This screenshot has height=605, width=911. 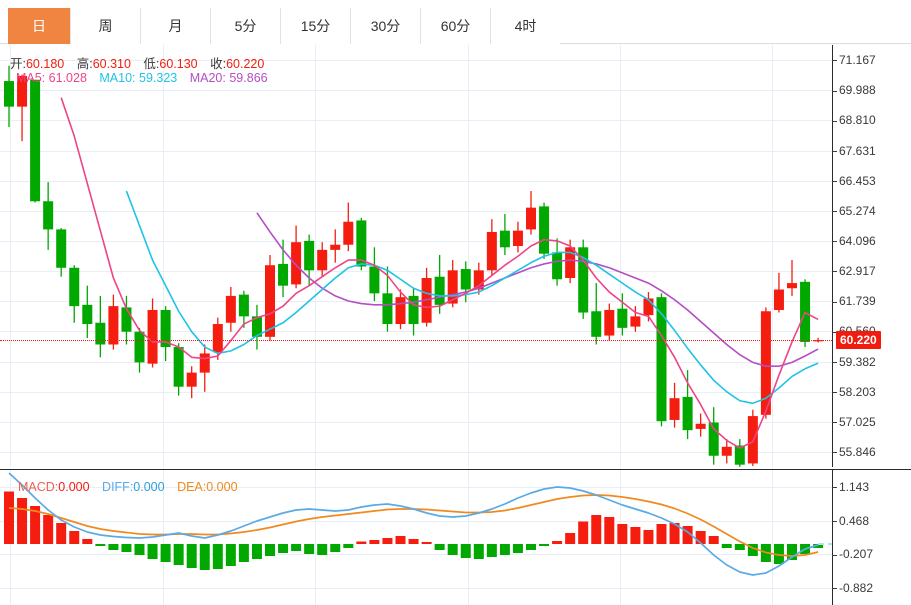 I want to click on axis-tick-label: 64.096, so click(x=854, y=241).